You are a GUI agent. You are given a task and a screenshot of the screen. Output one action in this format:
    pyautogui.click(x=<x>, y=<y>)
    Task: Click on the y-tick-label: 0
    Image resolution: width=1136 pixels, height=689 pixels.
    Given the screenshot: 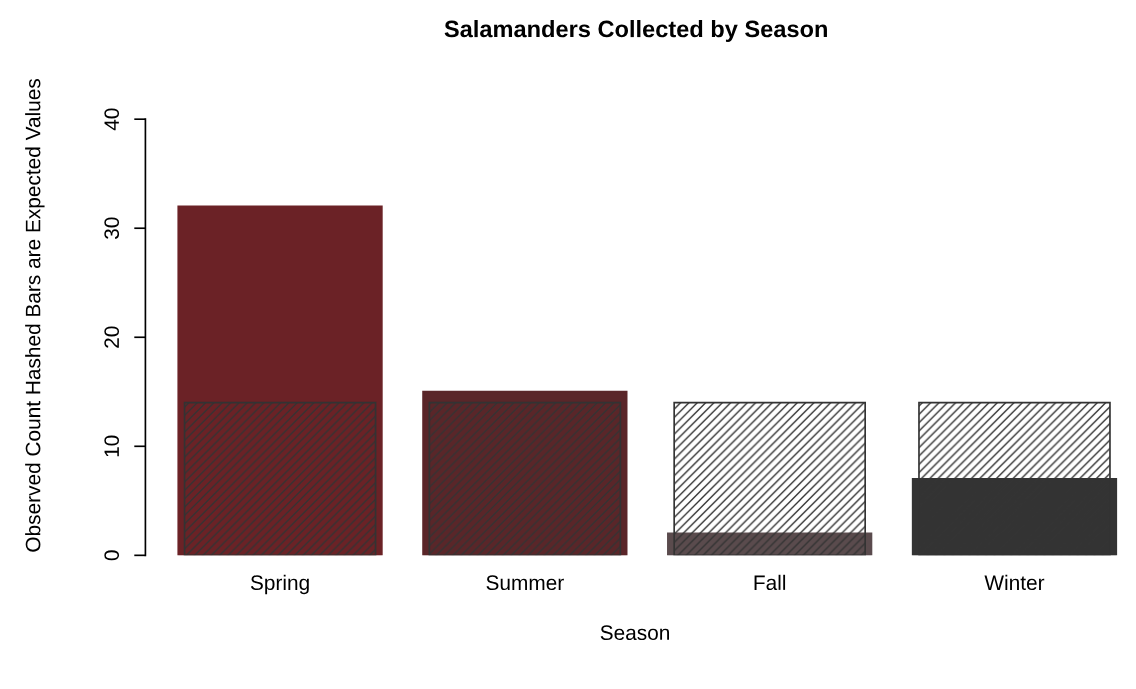 What is the action you would take?
    pyautogui.click(x=112, y=555)
    